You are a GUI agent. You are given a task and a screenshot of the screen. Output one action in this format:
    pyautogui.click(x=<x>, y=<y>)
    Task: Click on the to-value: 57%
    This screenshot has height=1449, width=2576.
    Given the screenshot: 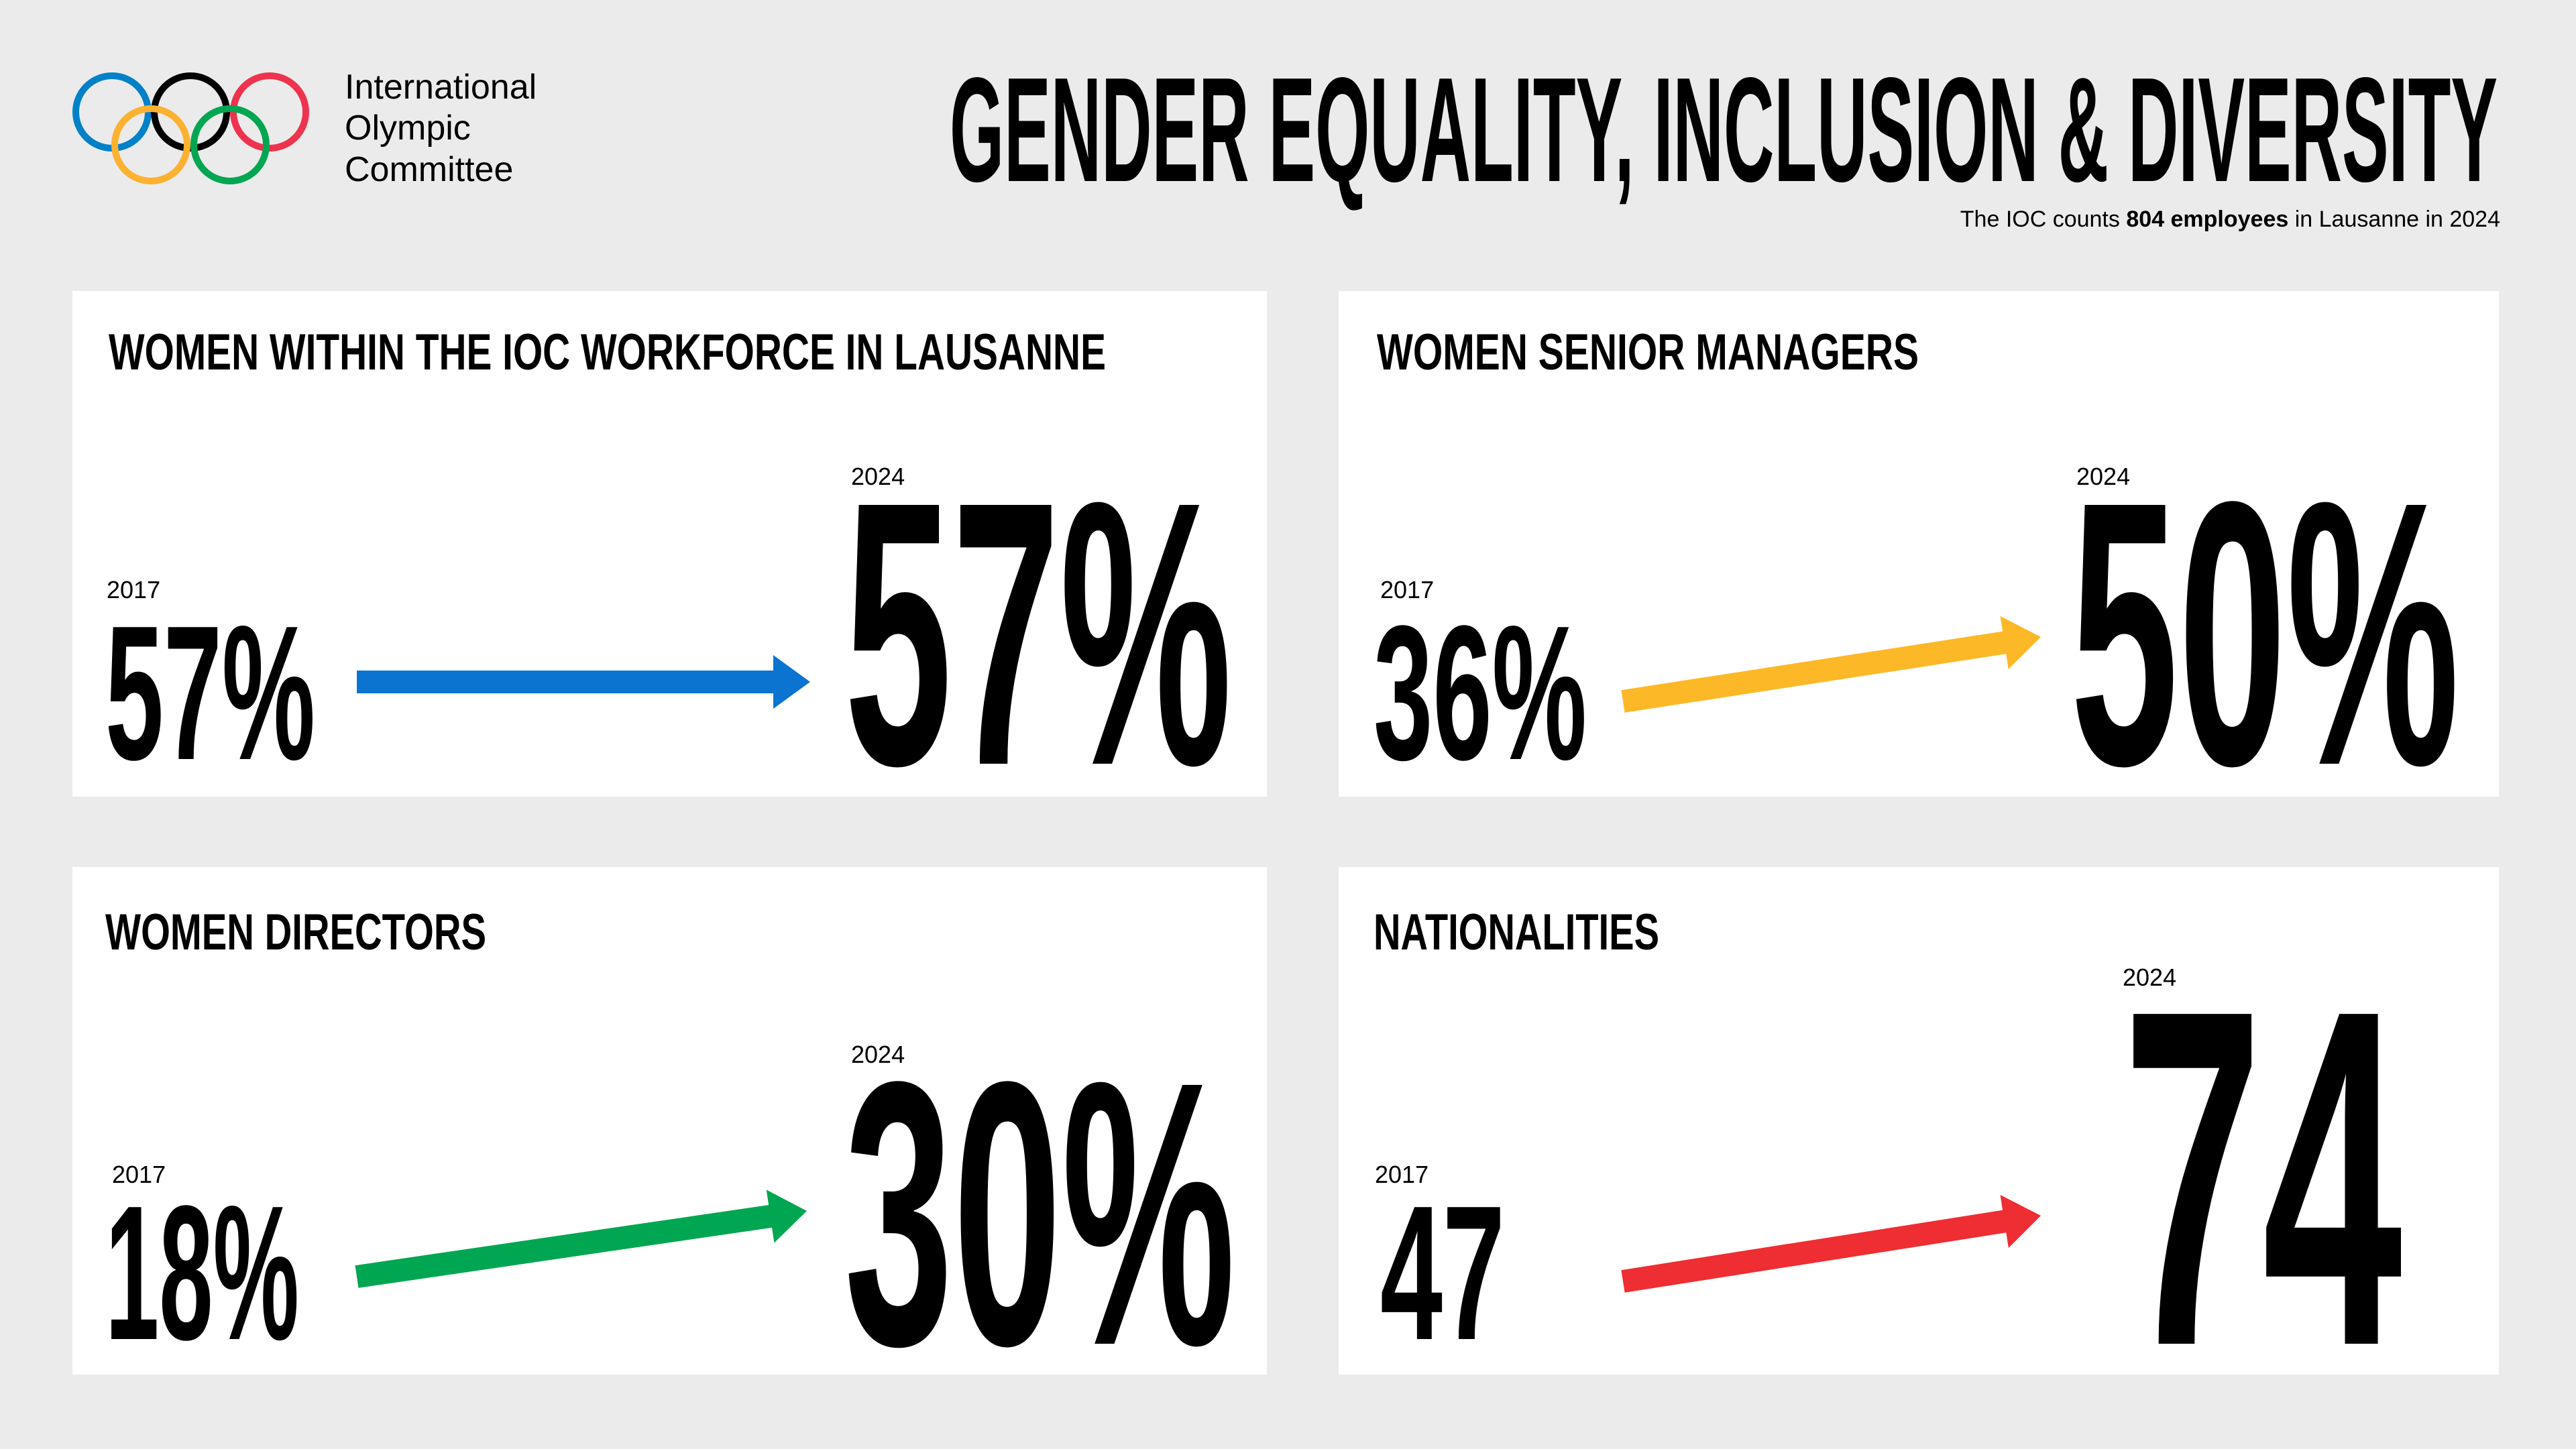 What is the action you would take?
    pyautogui.click(x=1038, y=634)
    